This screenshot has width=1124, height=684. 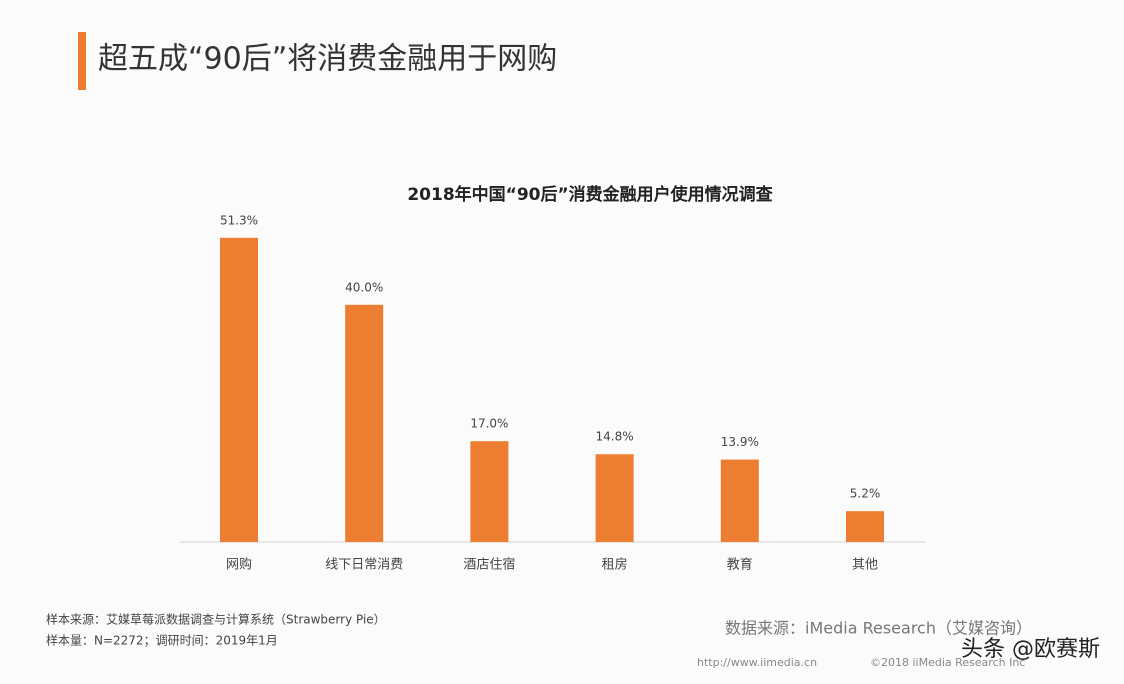 What do you see at coordinates (615, 437) in the screenshot?
I see `value-label: 14.8%` at bounding box center [615, 437].